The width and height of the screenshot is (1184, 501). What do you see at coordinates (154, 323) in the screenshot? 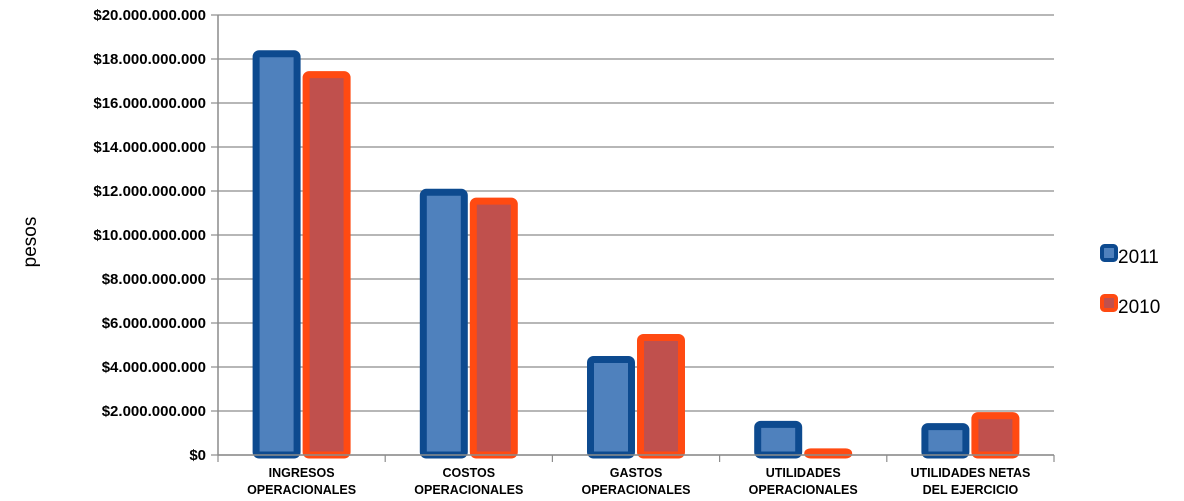
I see `y-tick-label: $6.000.000.000` at bounding box center [154, 323].